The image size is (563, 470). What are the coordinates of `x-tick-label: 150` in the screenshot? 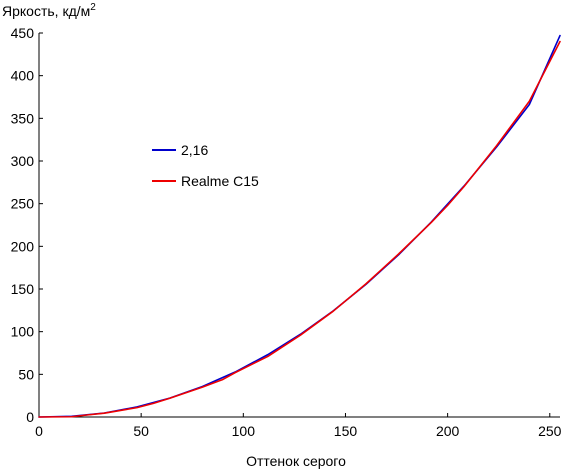 It's located at (346, 431).